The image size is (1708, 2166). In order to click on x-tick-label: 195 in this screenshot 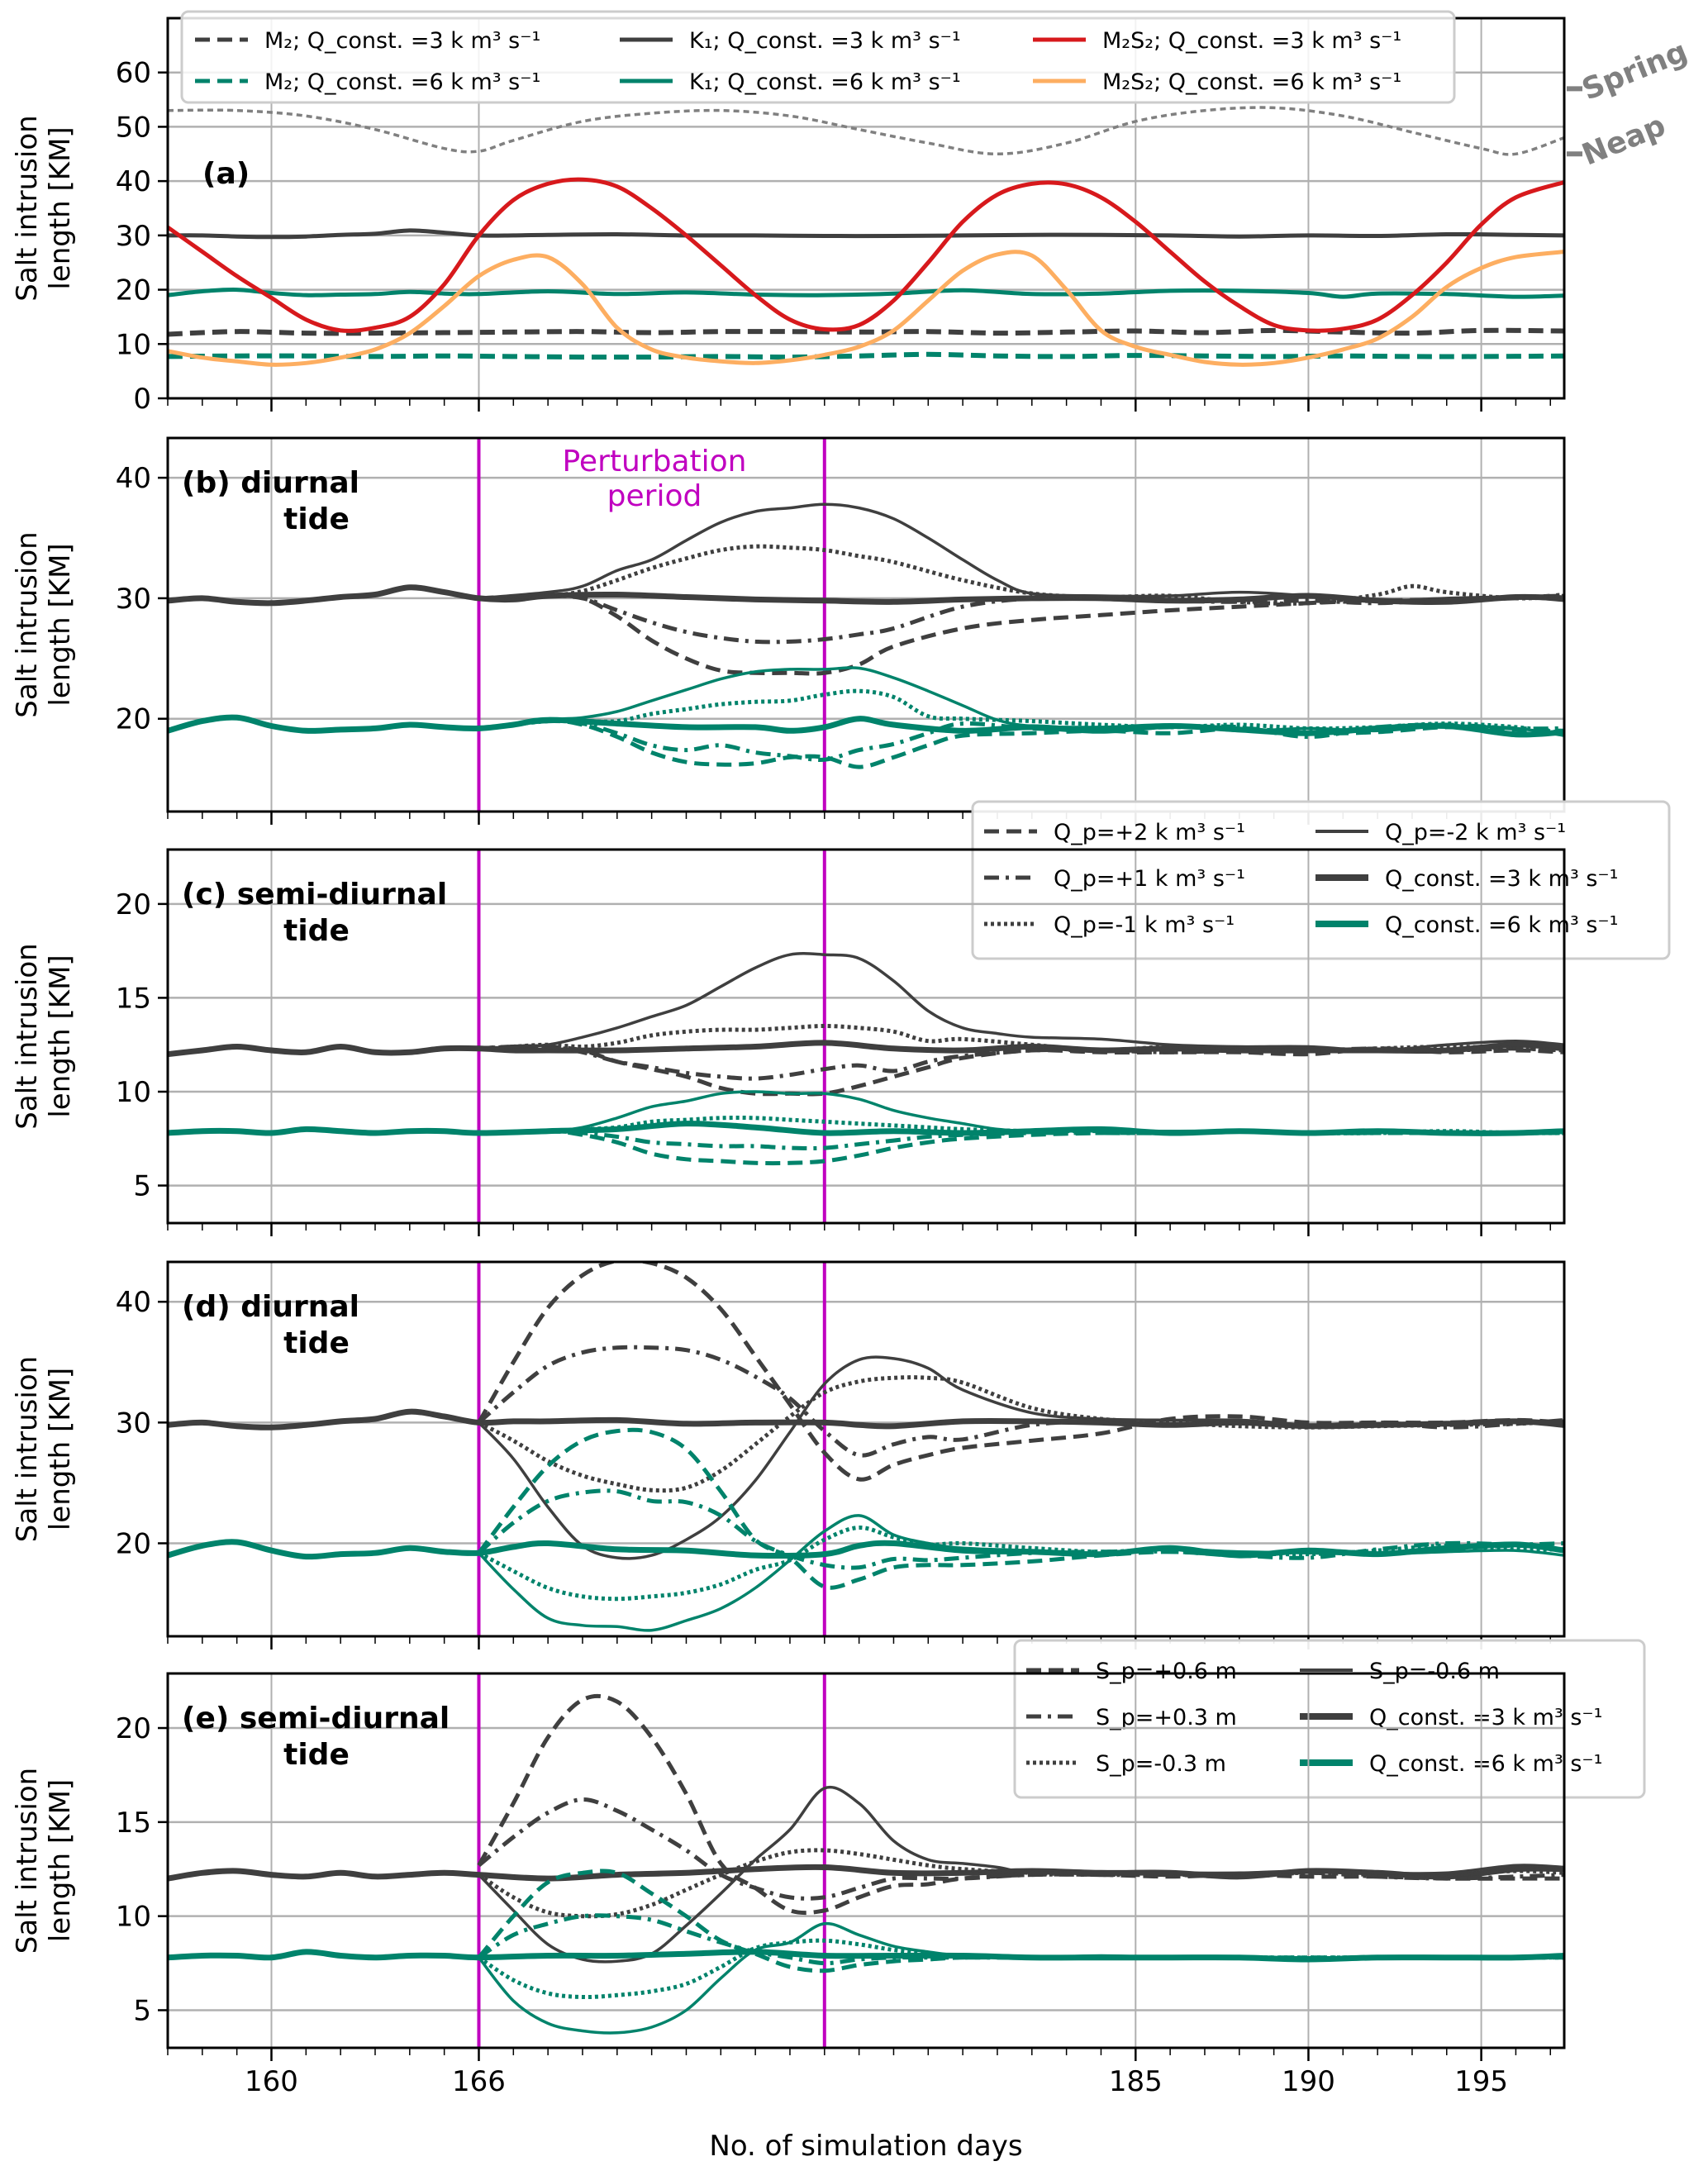, I will do `click(1481, 2082)`.